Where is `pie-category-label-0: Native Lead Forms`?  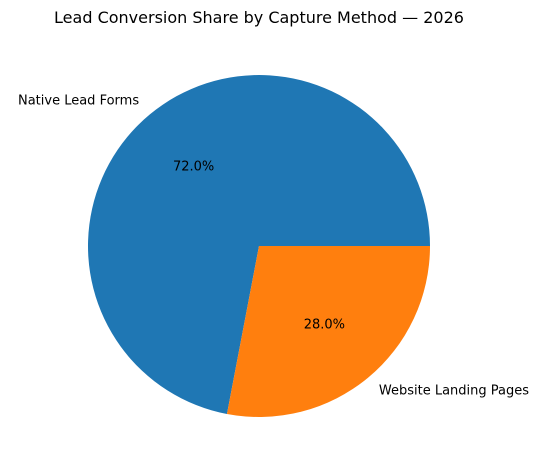 pie-category-label-0: Native Lead Forms is located at coordinates (78, 101).